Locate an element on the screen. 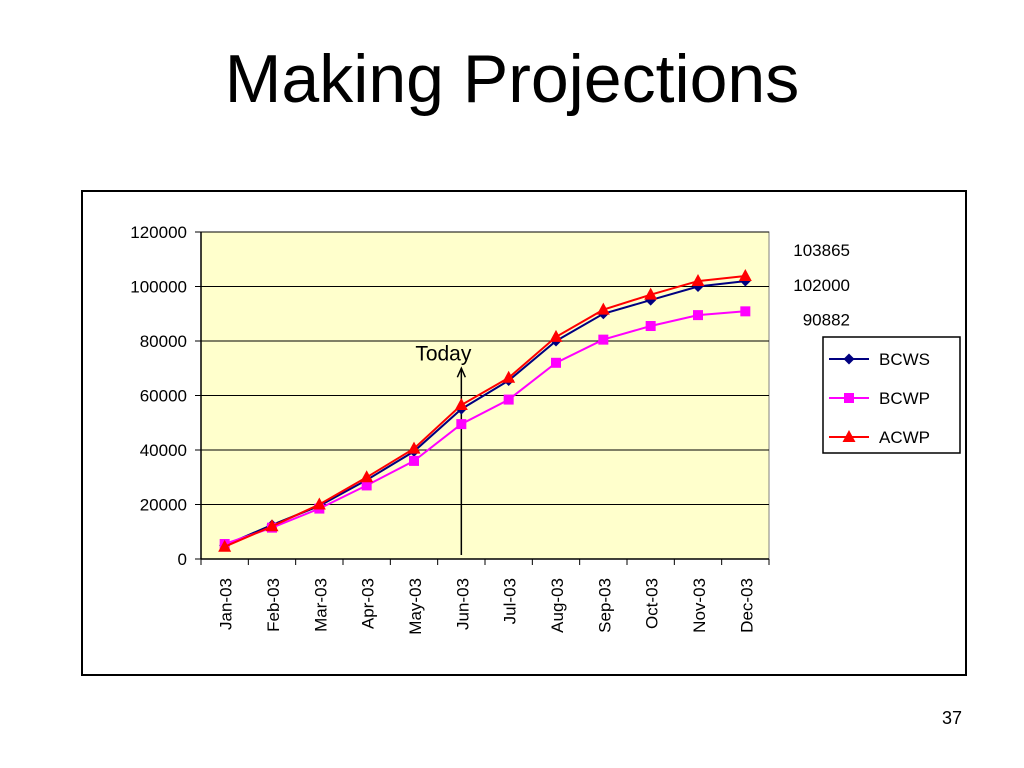  legend-marker-bcws is located at coordinates (849, 359).